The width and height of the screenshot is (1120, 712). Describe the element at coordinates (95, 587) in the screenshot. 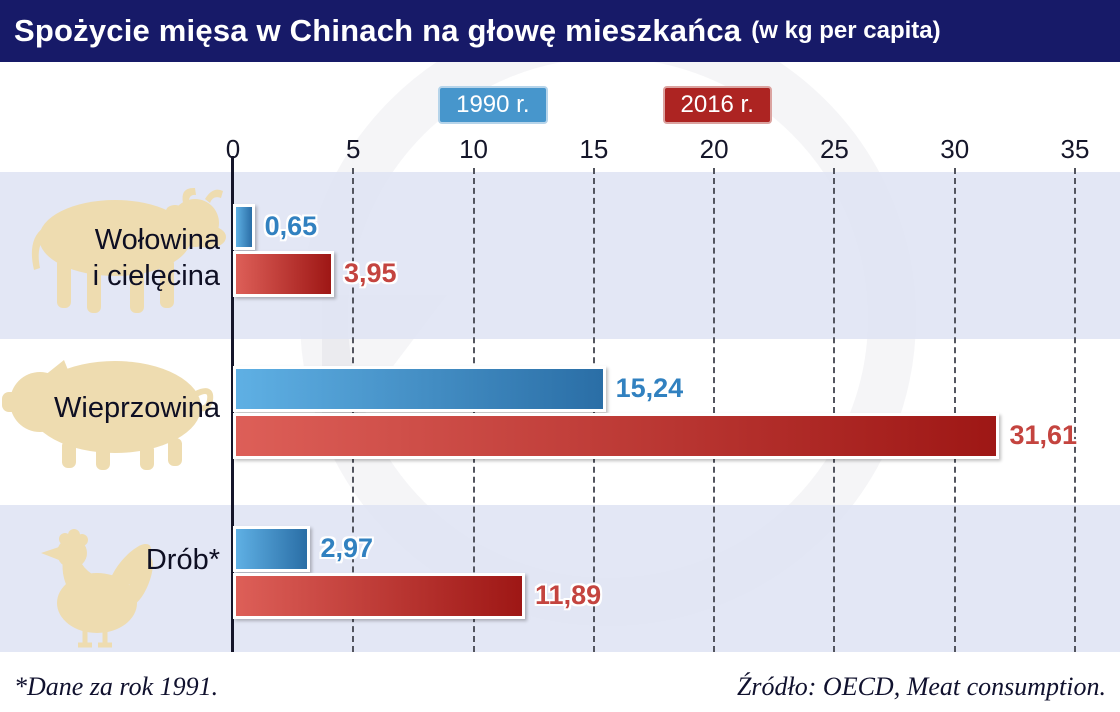

I see `rooster-icon` at that location.